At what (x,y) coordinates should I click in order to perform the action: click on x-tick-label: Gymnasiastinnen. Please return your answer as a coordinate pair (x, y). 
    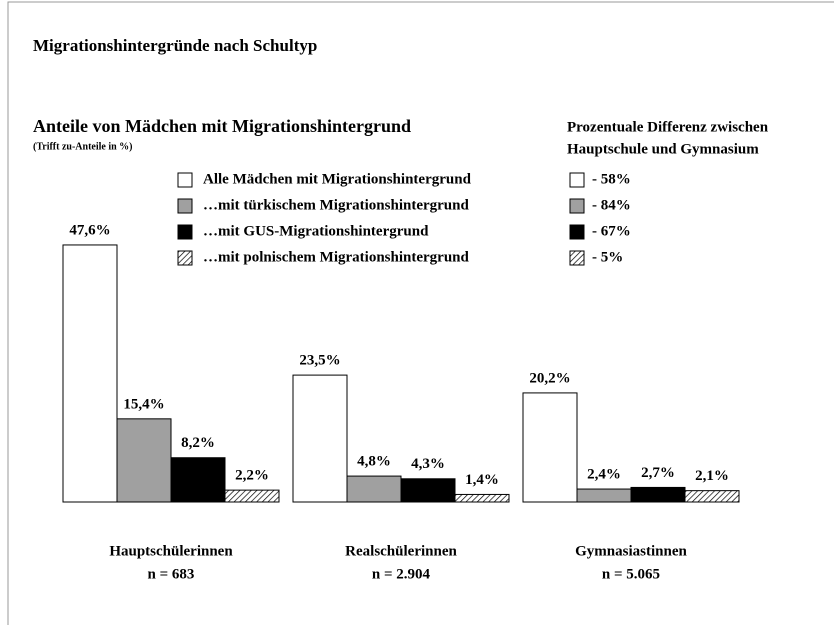
    Looking at the image, I should click on (631, 551).